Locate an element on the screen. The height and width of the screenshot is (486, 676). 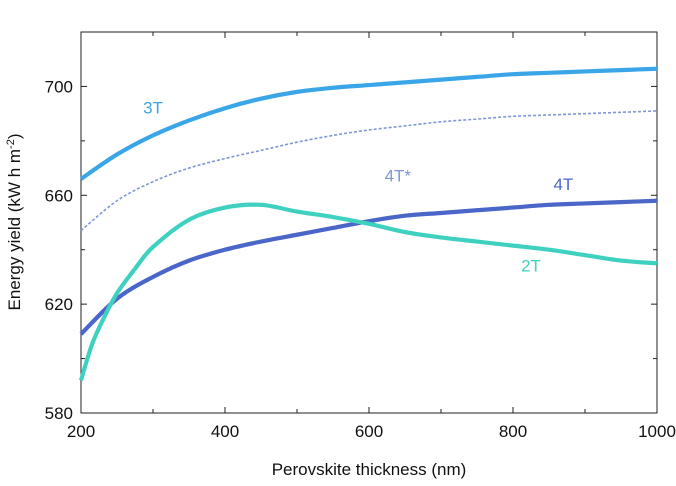
y-tick-label: 580 is located at coordinates (59, 413).